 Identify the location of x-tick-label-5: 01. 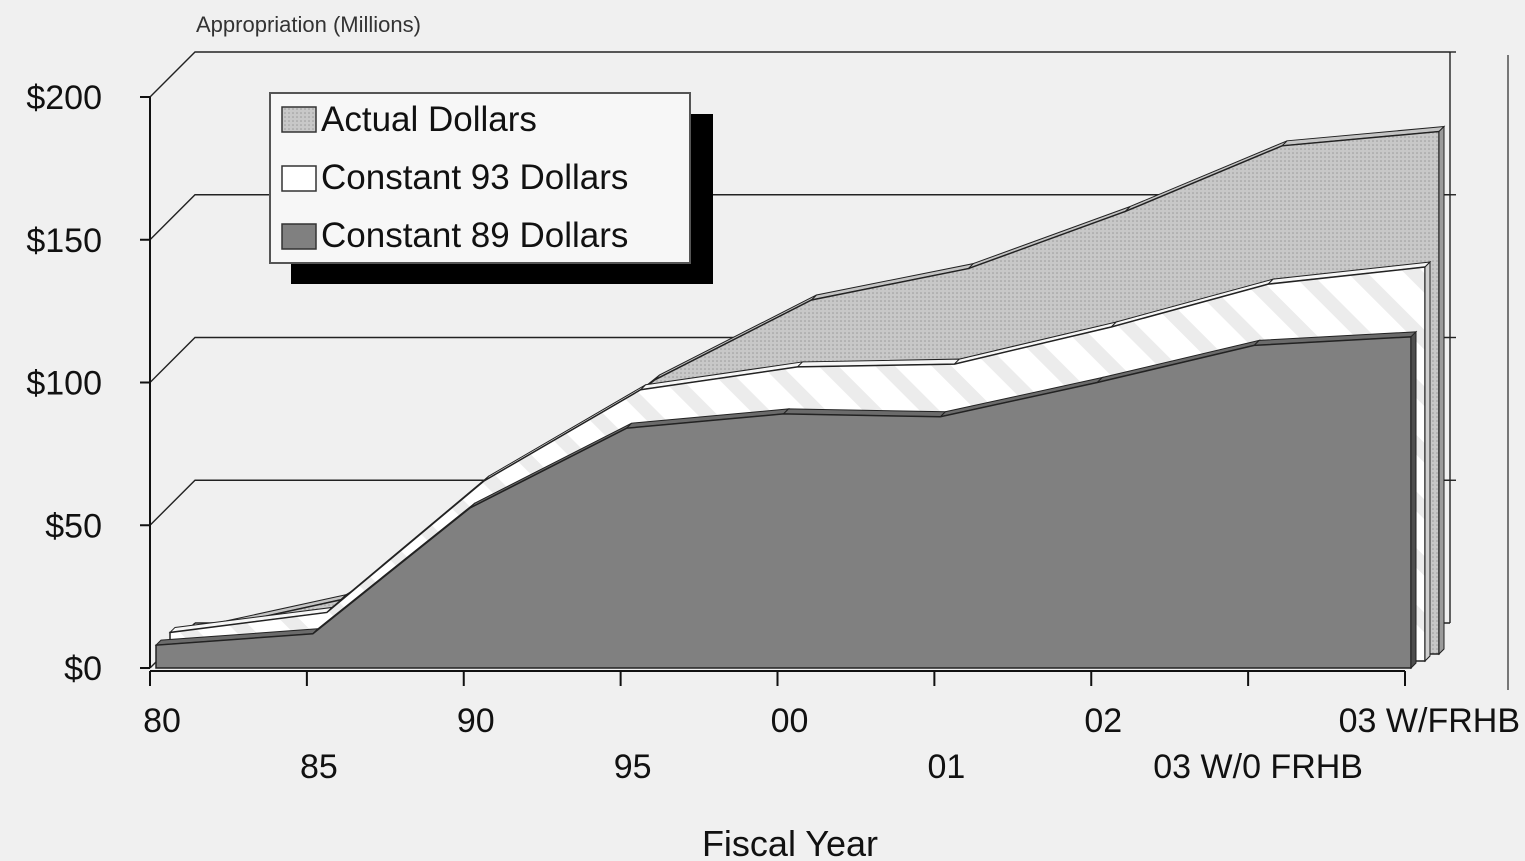
(946, 767).